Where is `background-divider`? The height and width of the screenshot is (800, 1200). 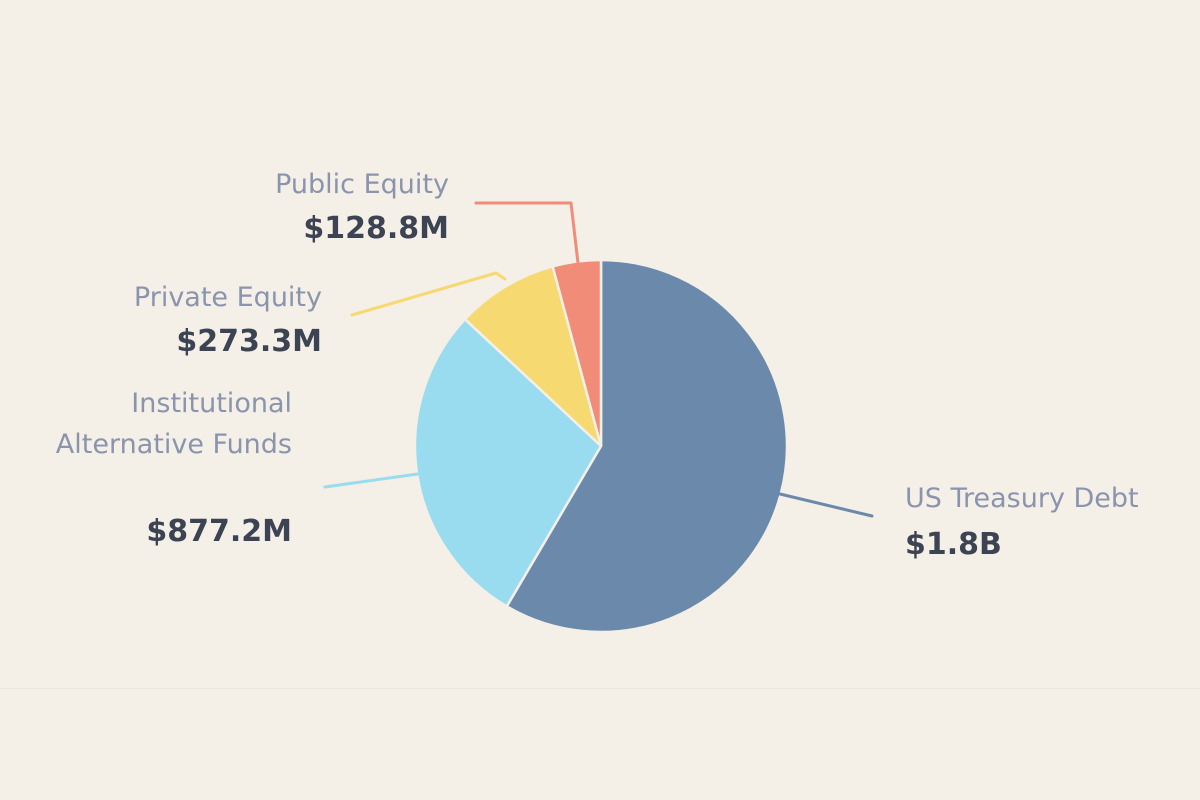 background-divider is located at coordinates (600, 688).